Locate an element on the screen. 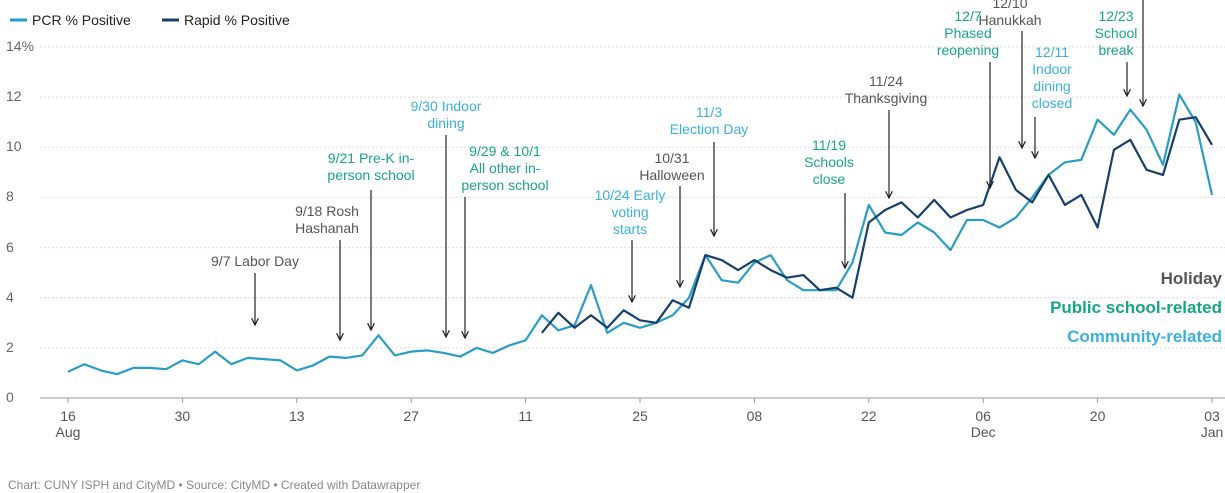 The width and height of the screenshot is (1225, 493). y-tick-label: 10 is located at coordinates (14, 146).